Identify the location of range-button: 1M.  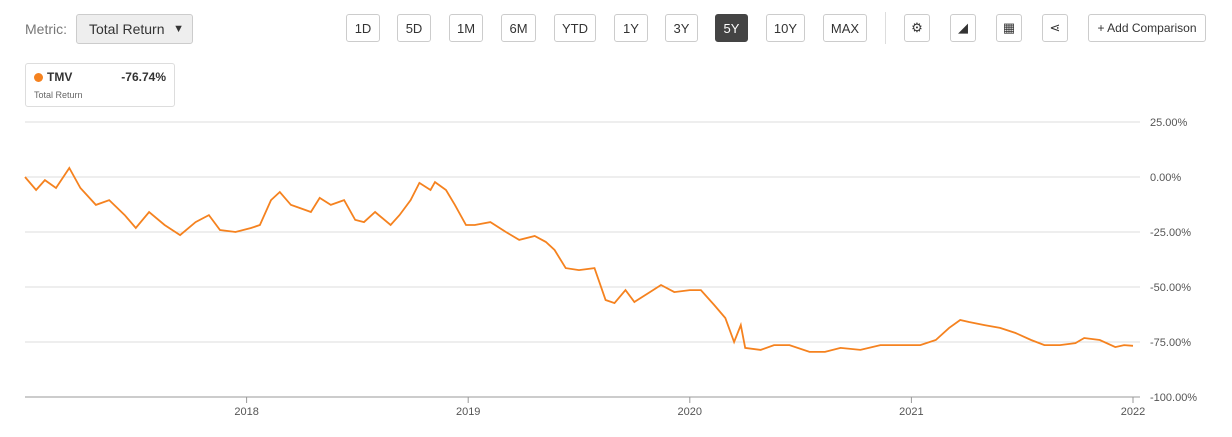
(466, 28).